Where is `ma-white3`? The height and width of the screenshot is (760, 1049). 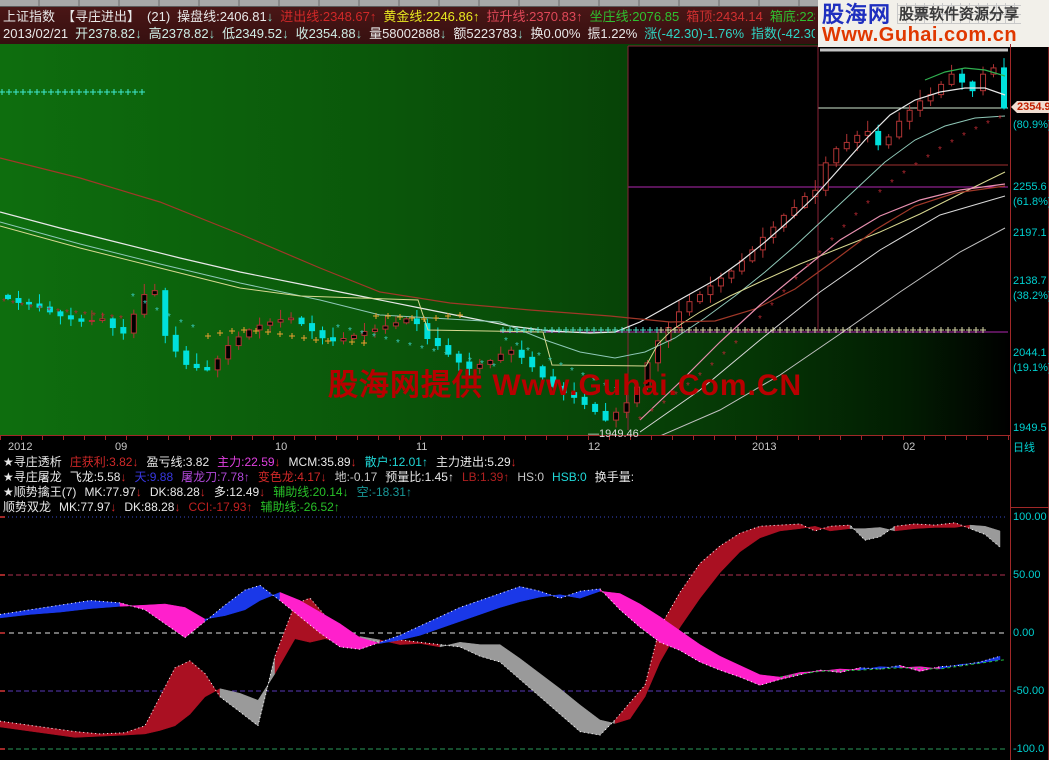
ma-white3 is located at coordinates (833, 331).